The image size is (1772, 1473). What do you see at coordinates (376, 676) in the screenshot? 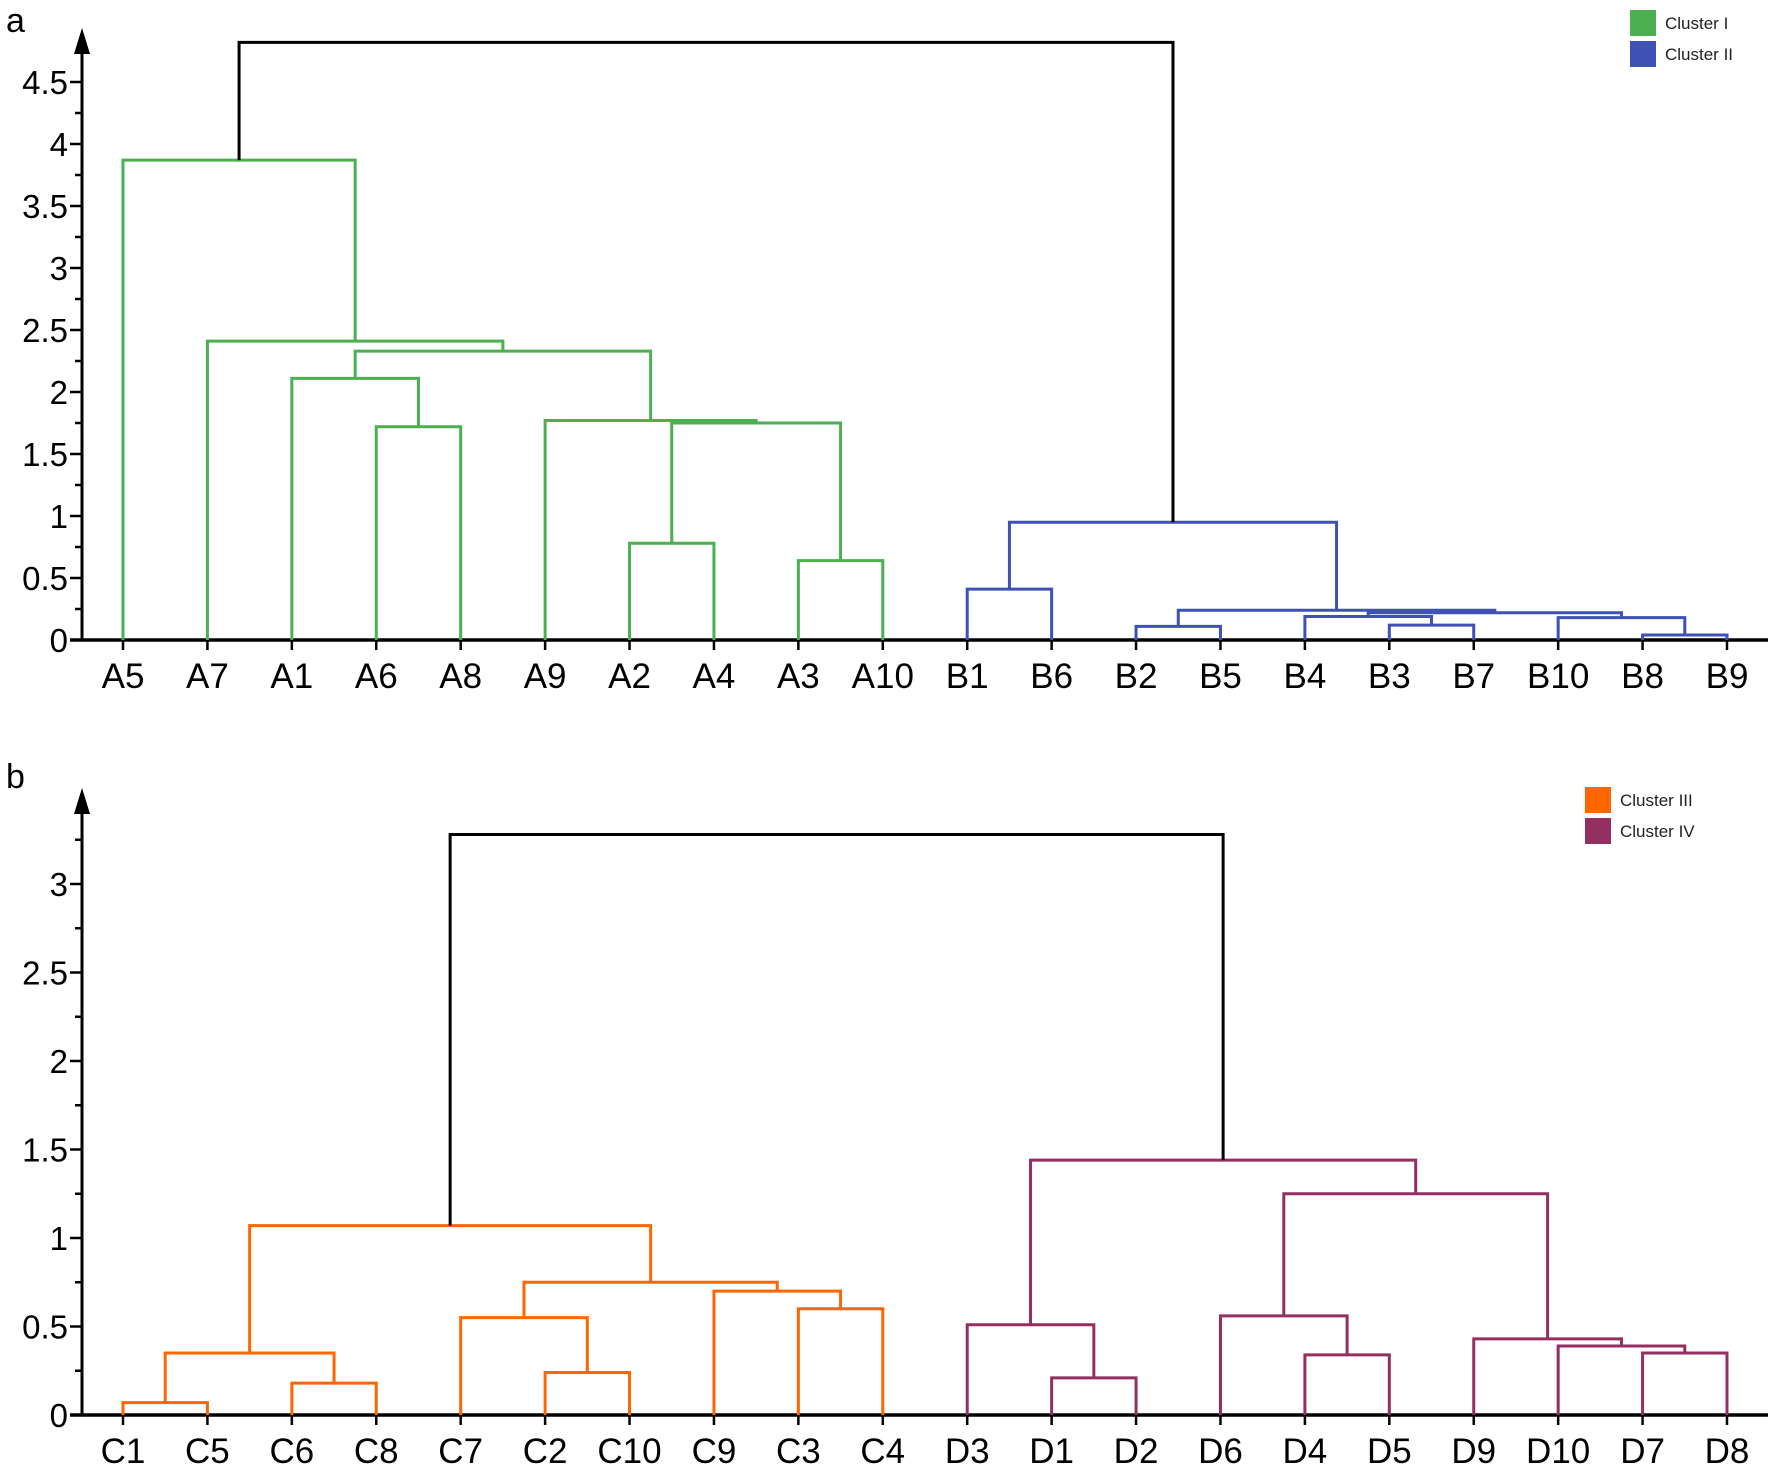
I see `leaf-label: A6` at bounding box center [376, 676].